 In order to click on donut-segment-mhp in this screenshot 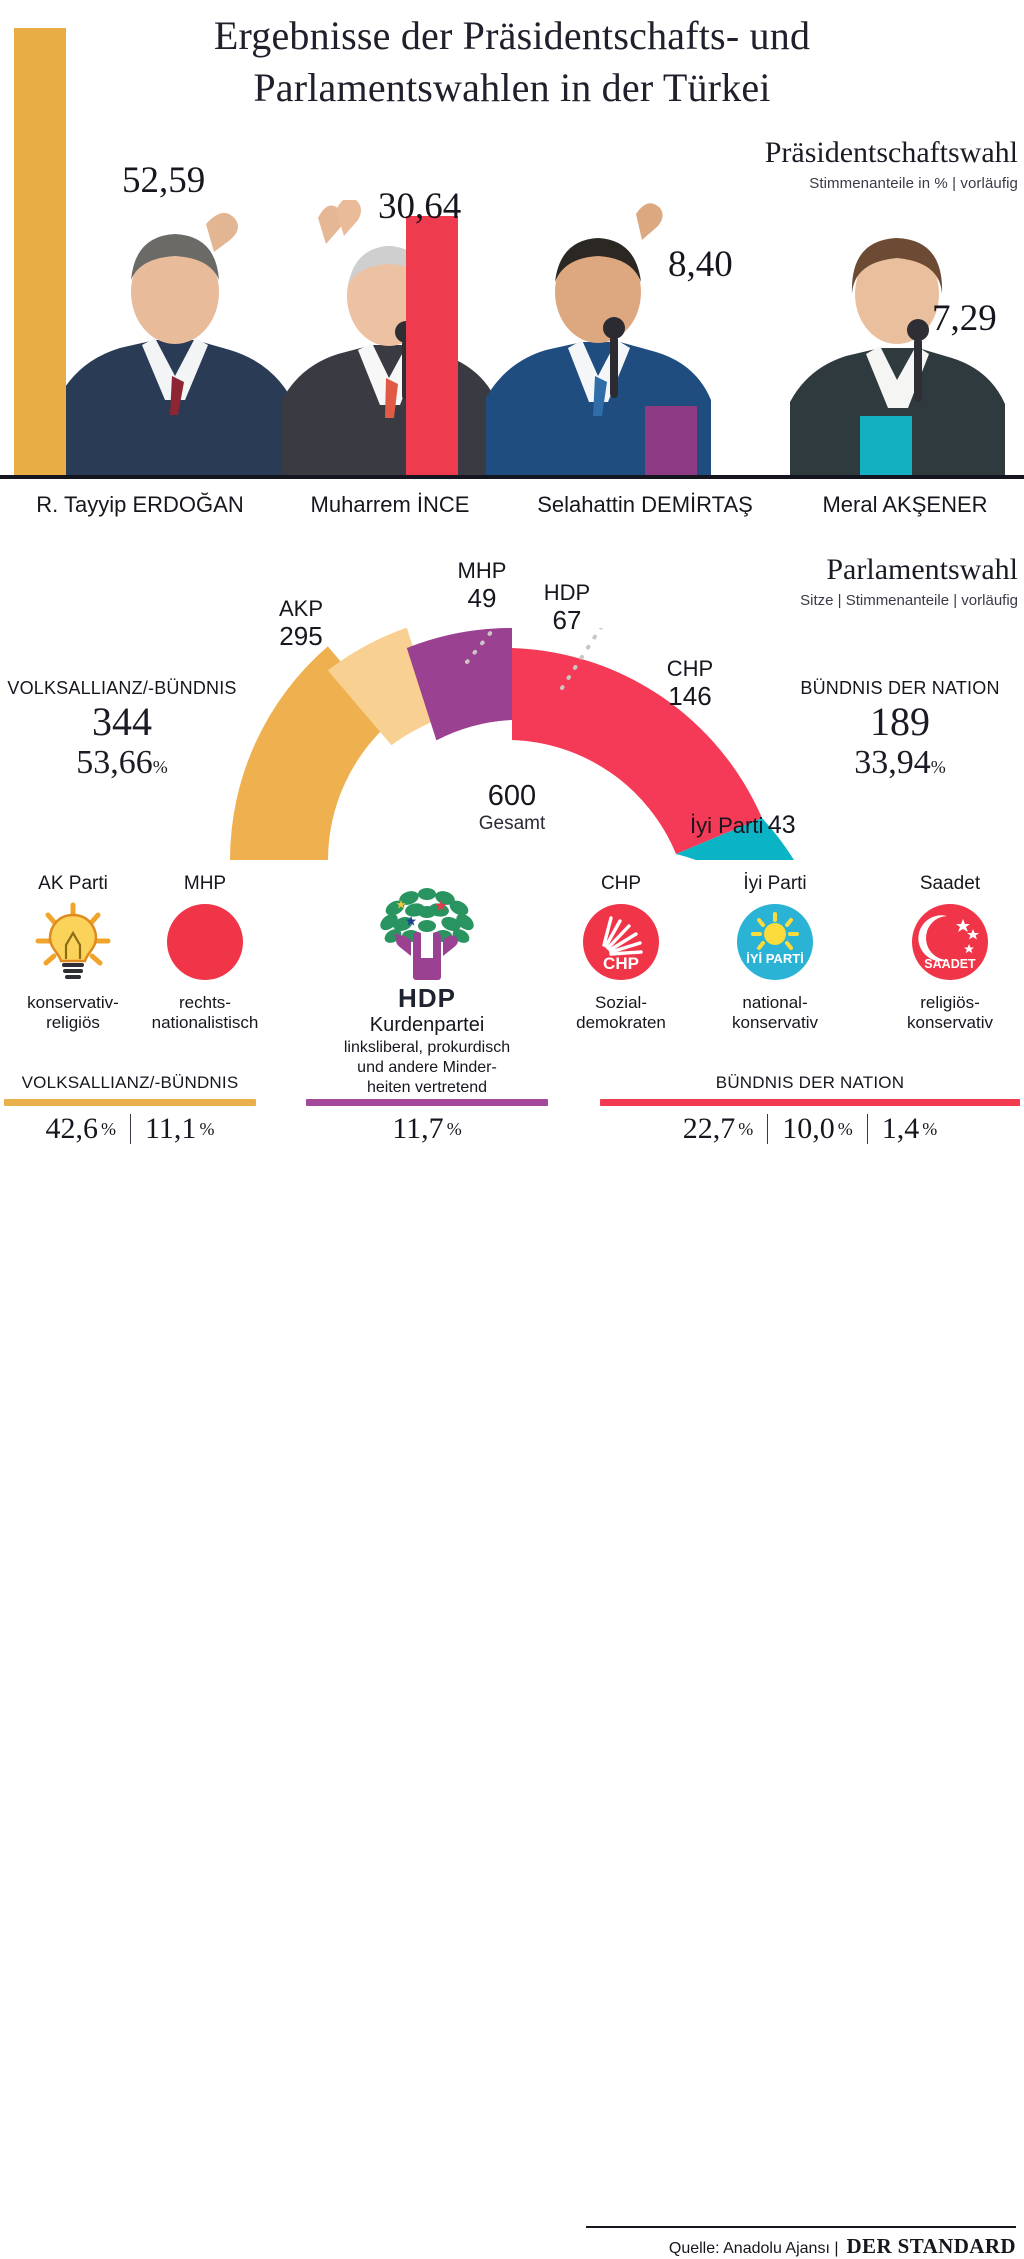, I will do `click(382, 686)`.